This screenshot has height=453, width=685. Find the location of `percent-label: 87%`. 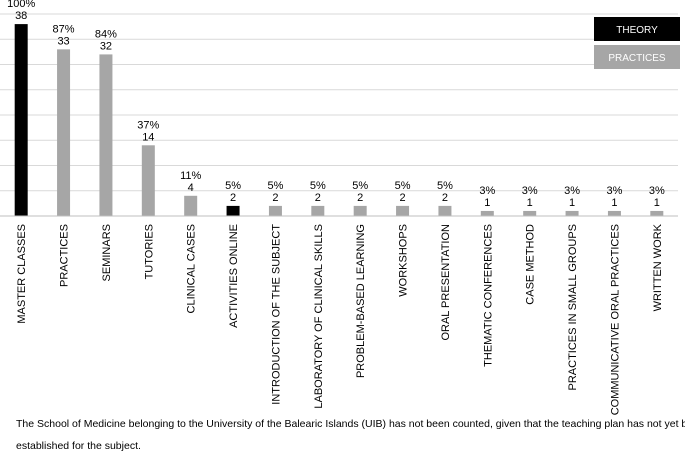

percent-label: 87% is located at coordinates (64, 29).